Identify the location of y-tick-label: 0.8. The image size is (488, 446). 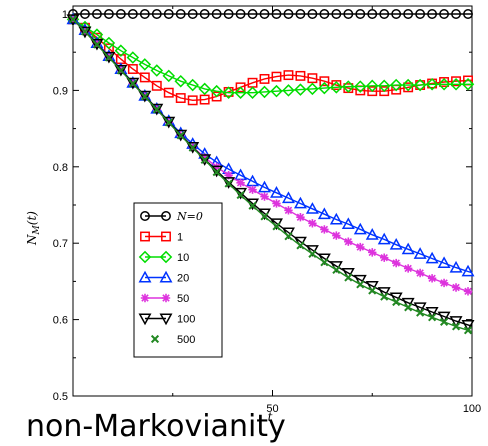
(60, 168).